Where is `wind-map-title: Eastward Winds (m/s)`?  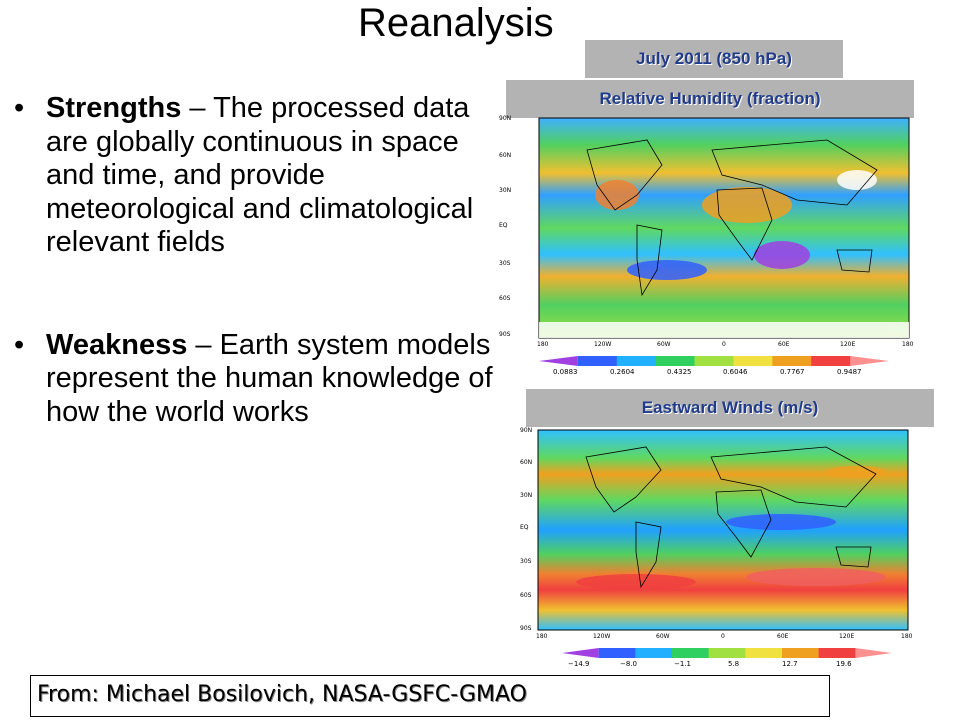
wind-map-title: Eastward Winds (m/s) is located at coordinates (730, 408).